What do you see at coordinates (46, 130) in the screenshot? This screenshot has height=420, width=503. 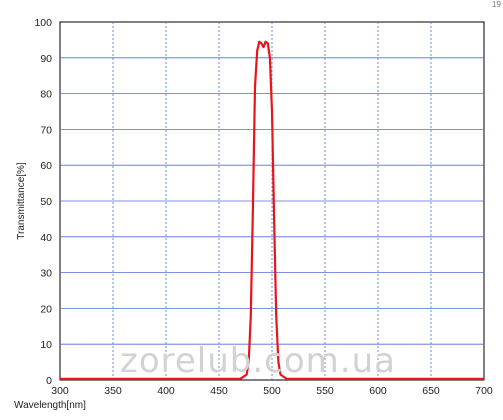 I see `y-tick-label: 70` at bounding box center [46, 130].